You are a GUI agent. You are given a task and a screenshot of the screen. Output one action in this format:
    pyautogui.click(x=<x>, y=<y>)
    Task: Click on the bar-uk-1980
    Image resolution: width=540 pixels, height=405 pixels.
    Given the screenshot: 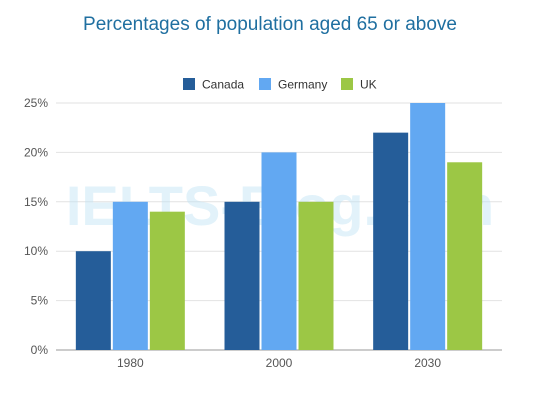 What is the action you would take?
    pyautogui.click(x=167, y=280)
    